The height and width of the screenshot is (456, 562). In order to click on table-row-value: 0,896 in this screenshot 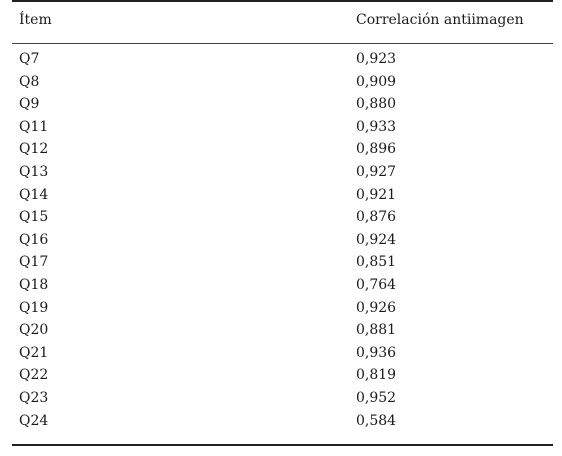, I will do `click(376, 149)`.